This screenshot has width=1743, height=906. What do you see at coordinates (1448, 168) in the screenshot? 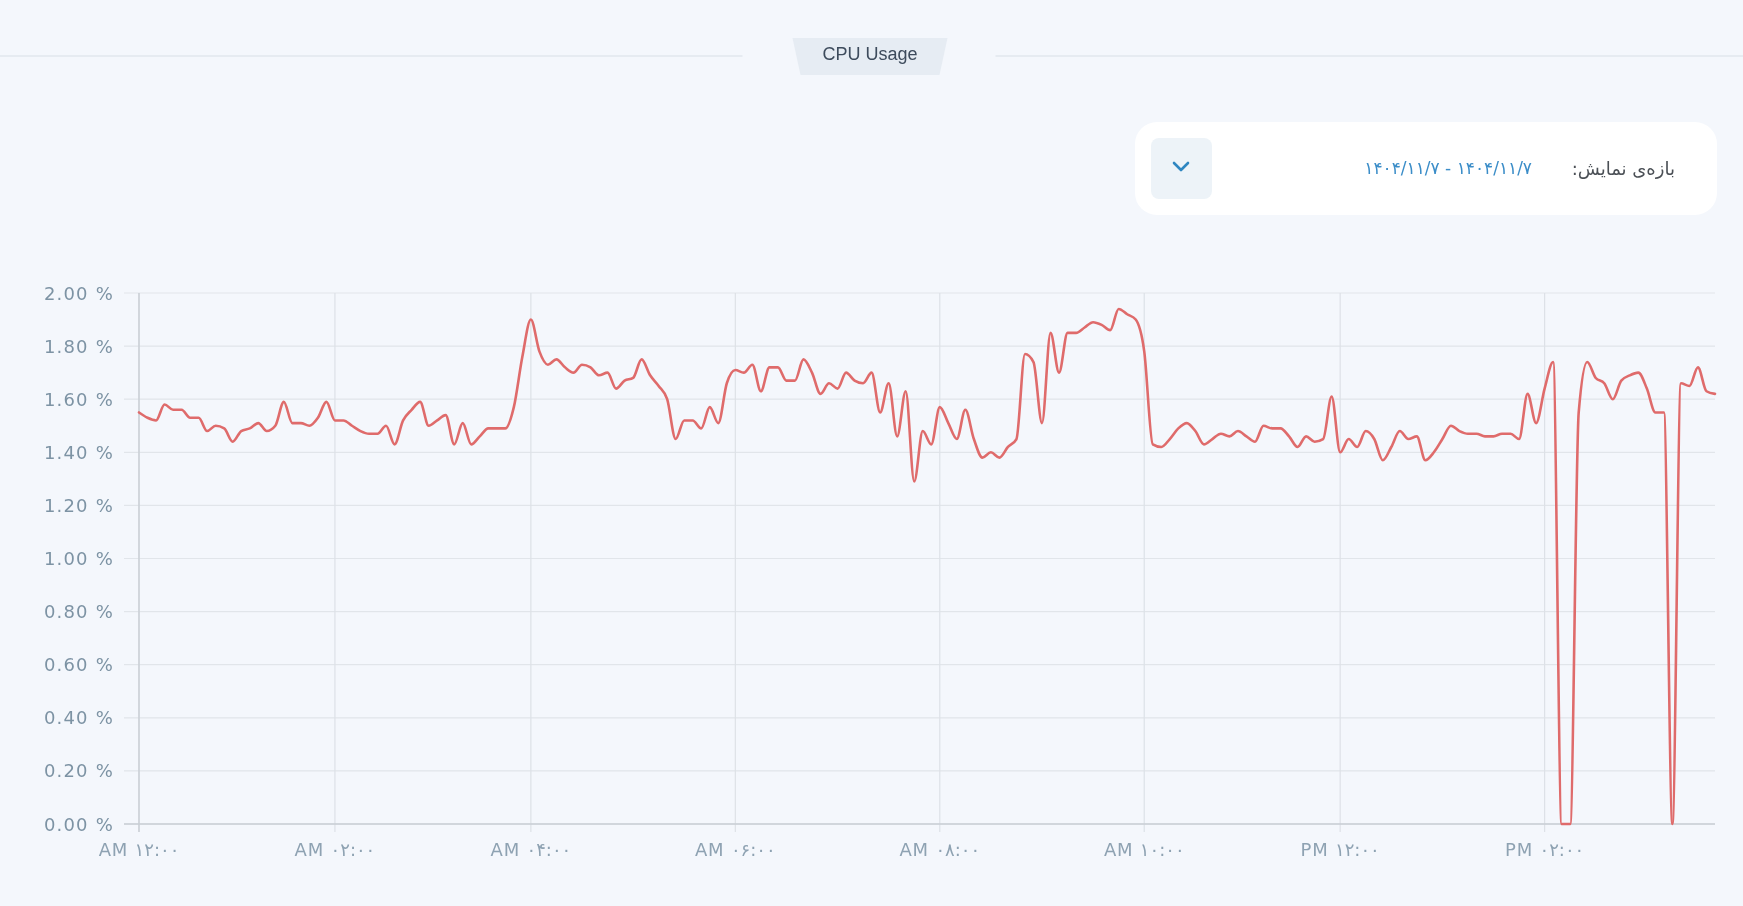
I see `text: ۱۴۰۴/۱۱/۷ - ۱۴۰۴/۱۱/۷` at bounding box center [1448, 168].